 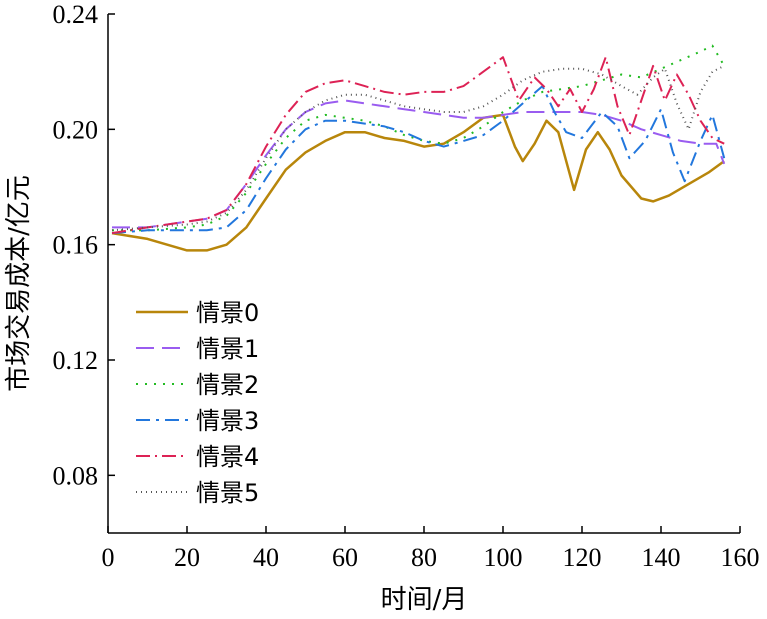 What do you see at coordinates (19, 283) in the screenshot?
I see `y-axis-label: 市场交易成本/亿元` at bounding box center [19, 283].